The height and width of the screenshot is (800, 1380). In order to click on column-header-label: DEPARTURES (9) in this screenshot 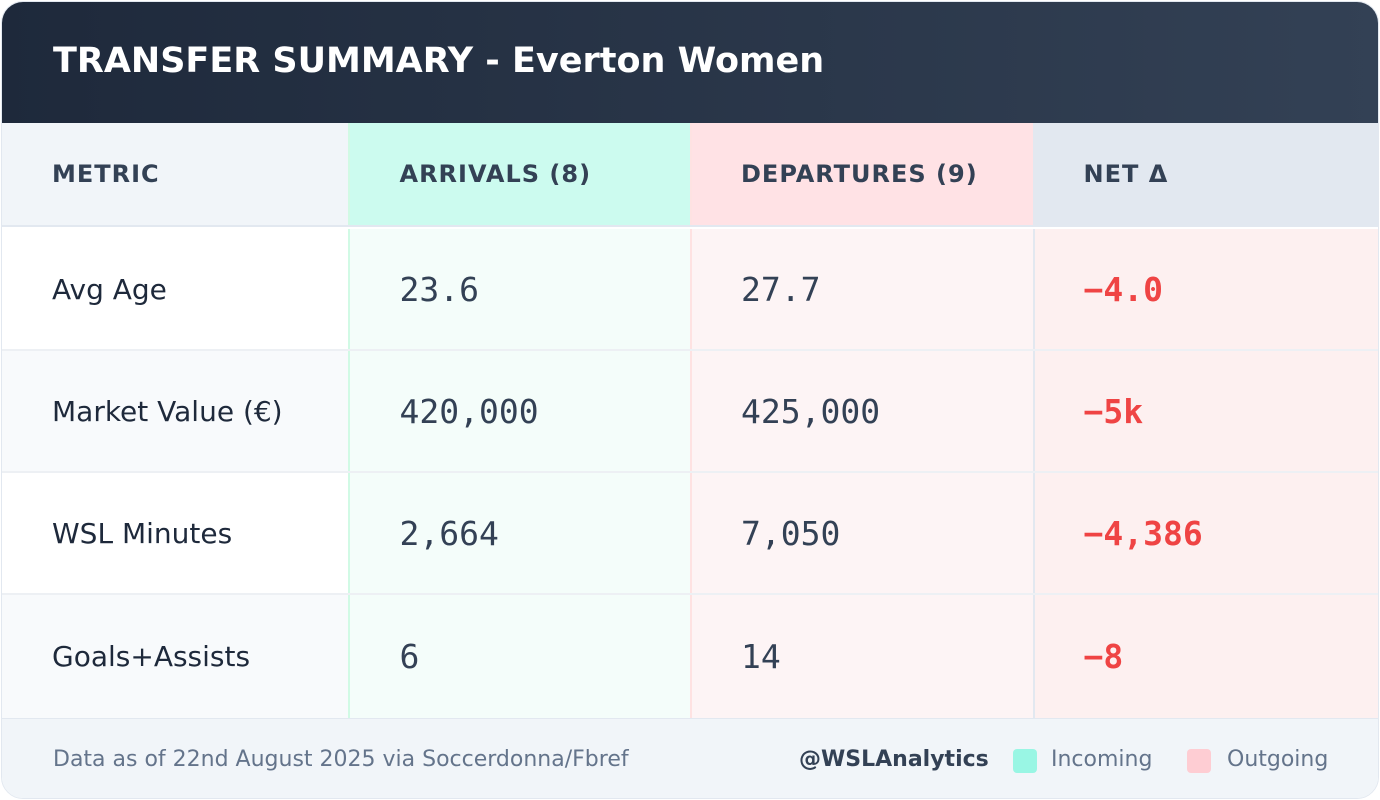, I will do `click(859, 174)`.